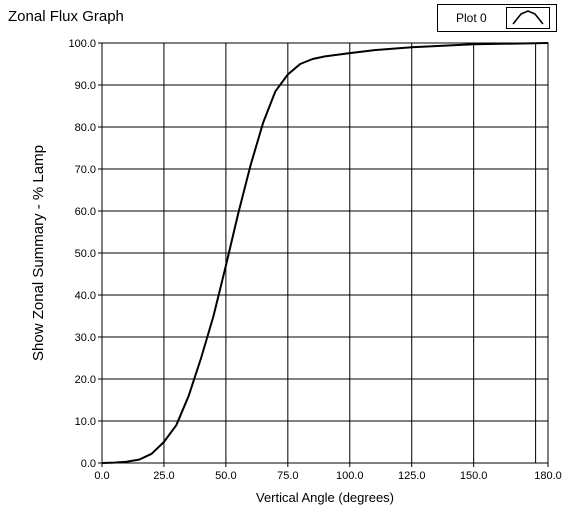  I want to click on x-axis-ticks: 0.0 25.0 50.0 75.0 100.0 125.0 150.0 180.0, so click(328, 472).